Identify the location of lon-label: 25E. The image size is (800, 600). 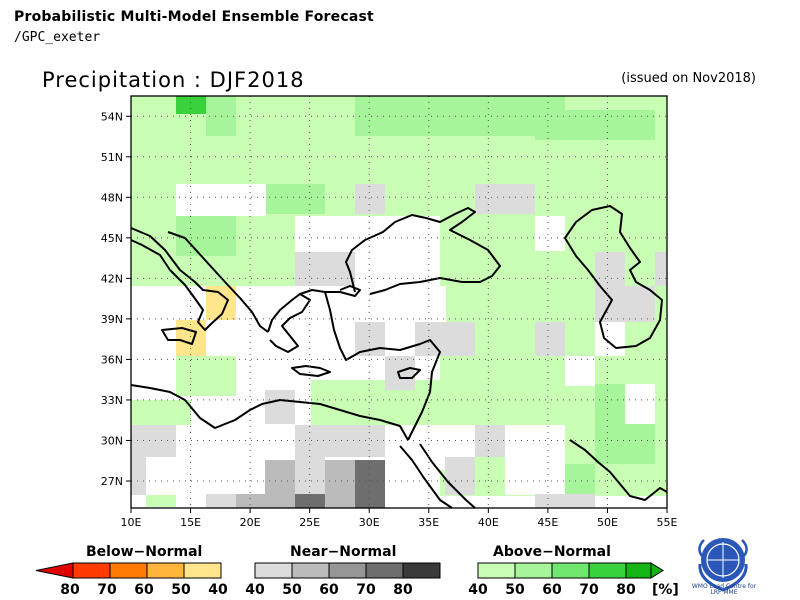
(309, 522).